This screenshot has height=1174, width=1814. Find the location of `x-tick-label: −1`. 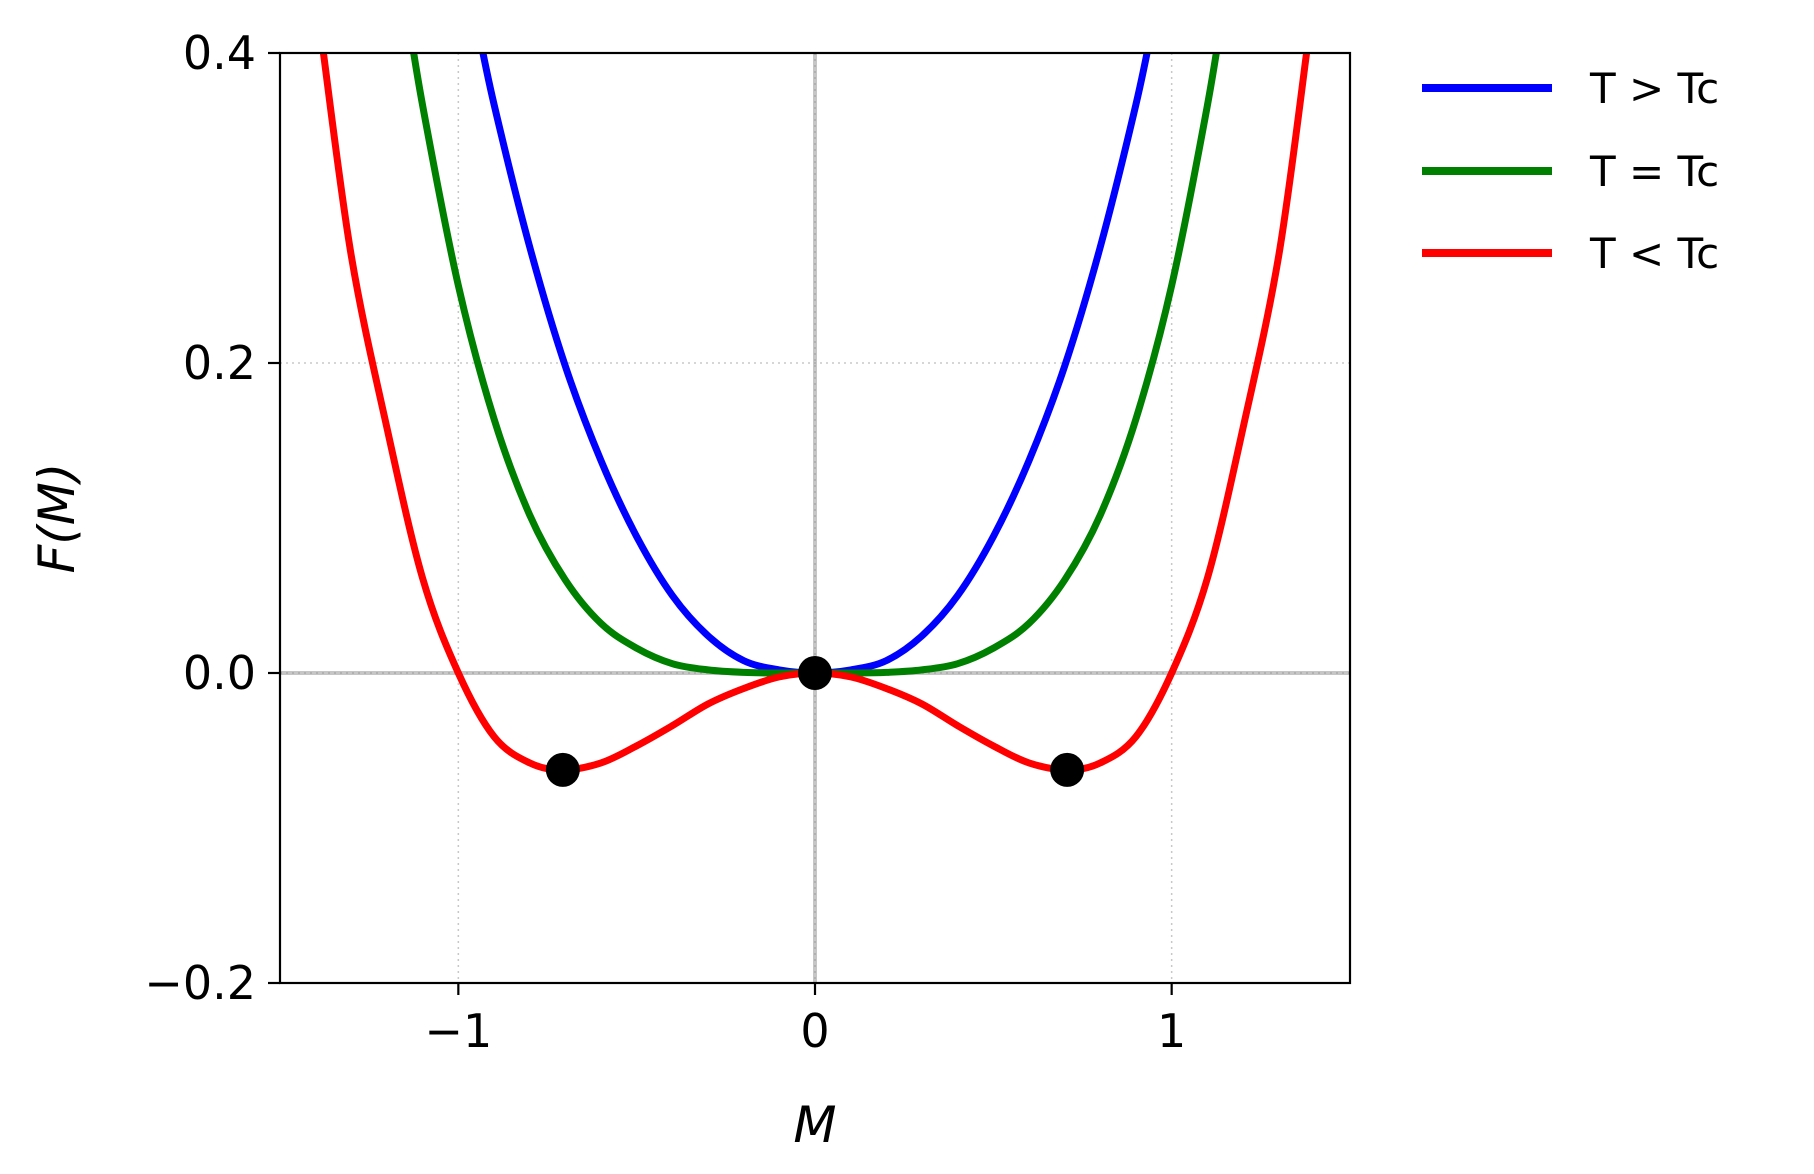

x-tick-label: −1 is located at coordinates (458, 1031).